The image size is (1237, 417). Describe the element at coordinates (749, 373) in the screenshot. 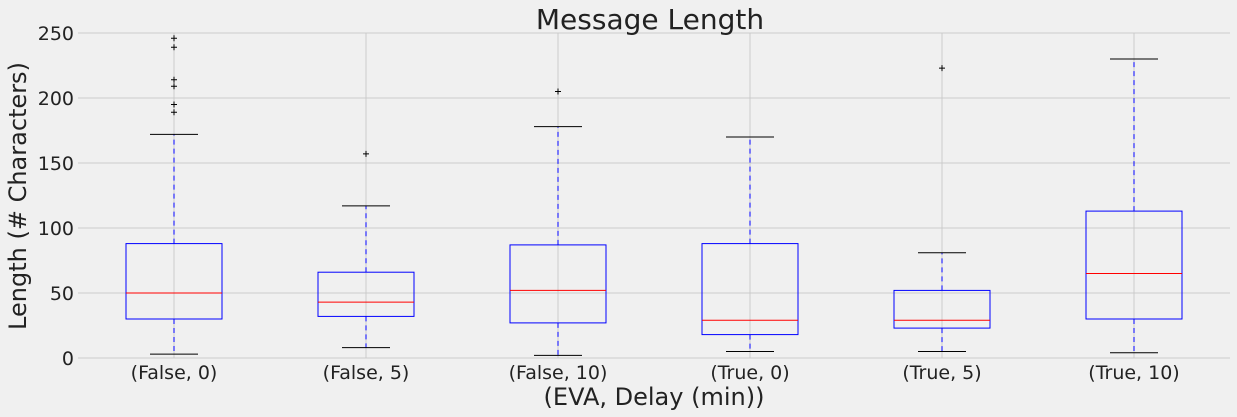

I see `x-tick-label: (True, 0)` at that location.